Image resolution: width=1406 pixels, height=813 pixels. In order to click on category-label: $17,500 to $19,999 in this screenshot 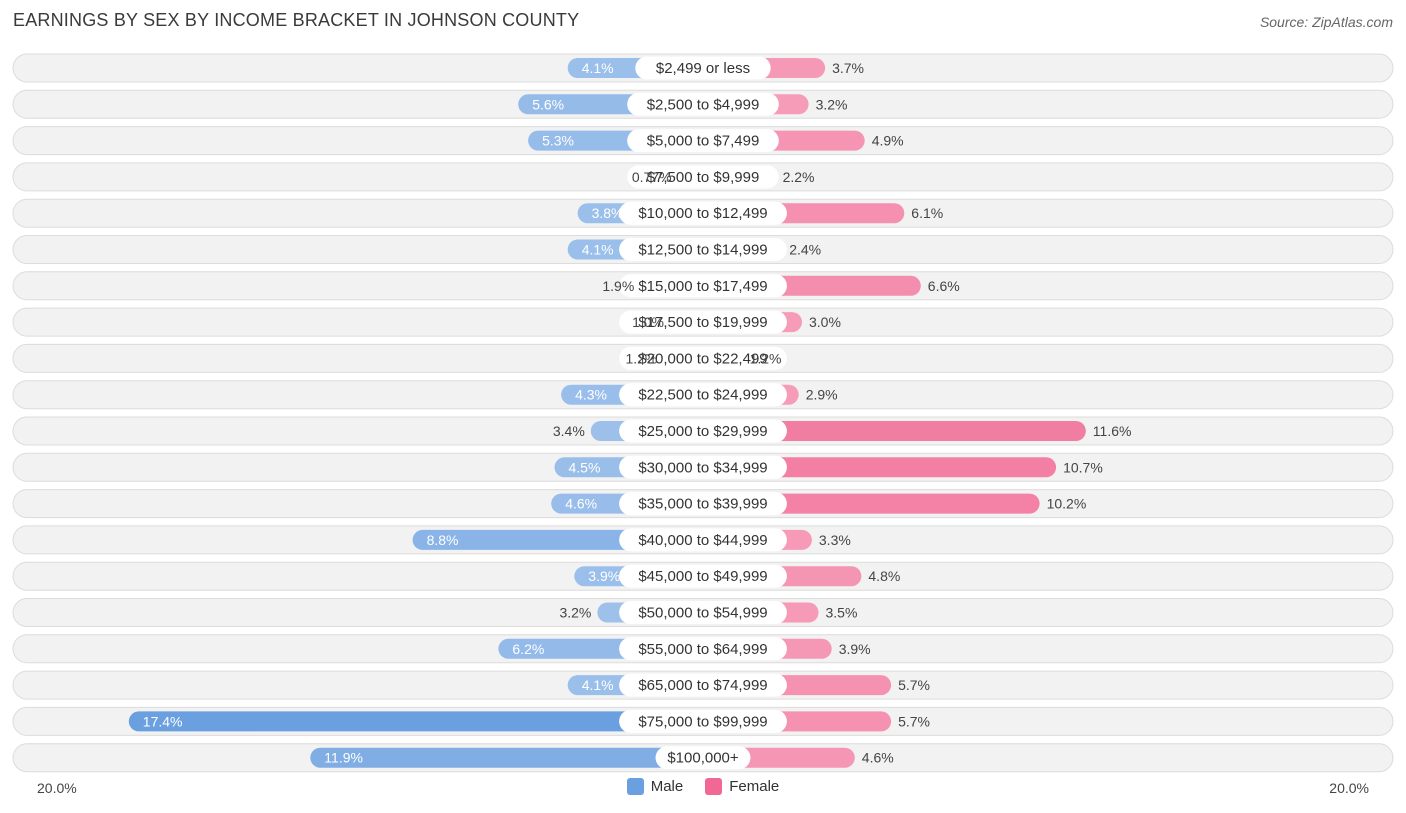, I will do `click(702, 322)`.